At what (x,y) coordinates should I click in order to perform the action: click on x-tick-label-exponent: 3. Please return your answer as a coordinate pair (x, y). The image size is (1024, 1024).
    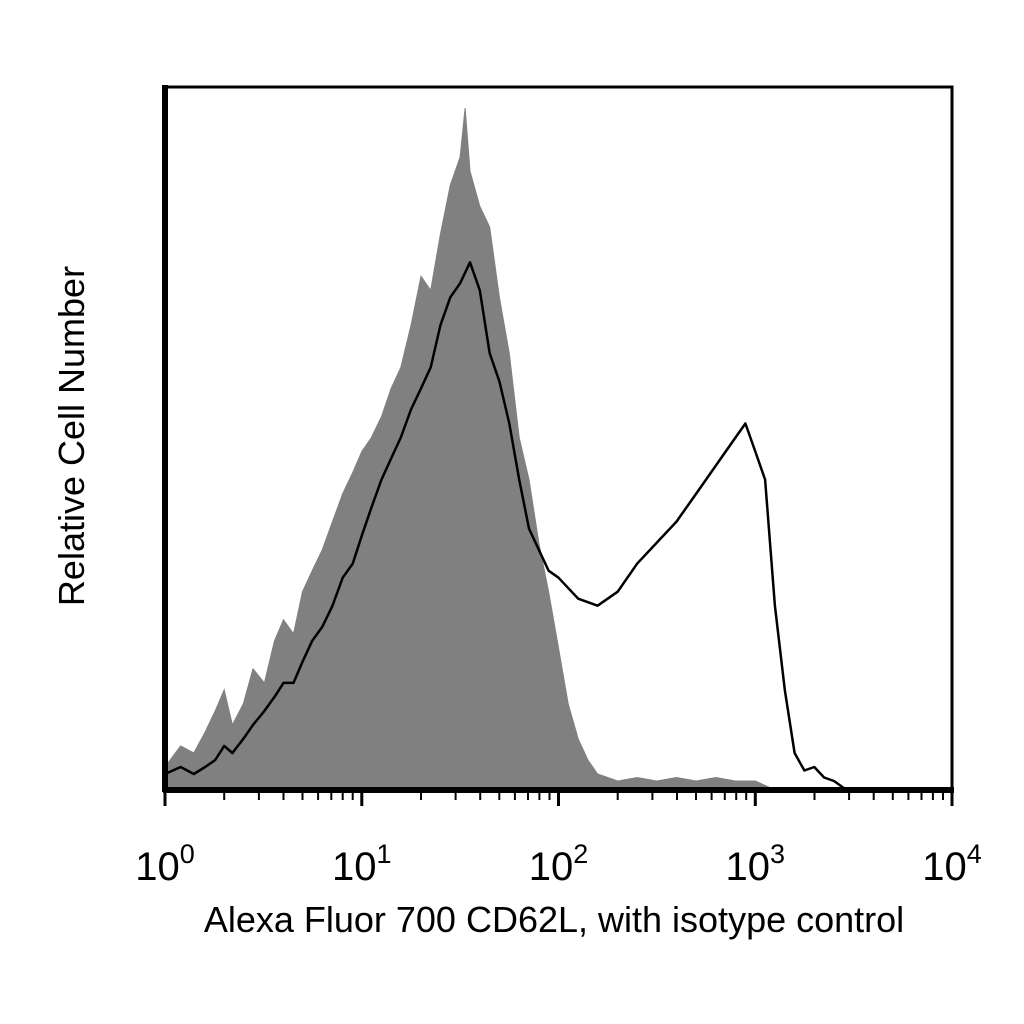
    Looking at the image, I should click on (777, 854).